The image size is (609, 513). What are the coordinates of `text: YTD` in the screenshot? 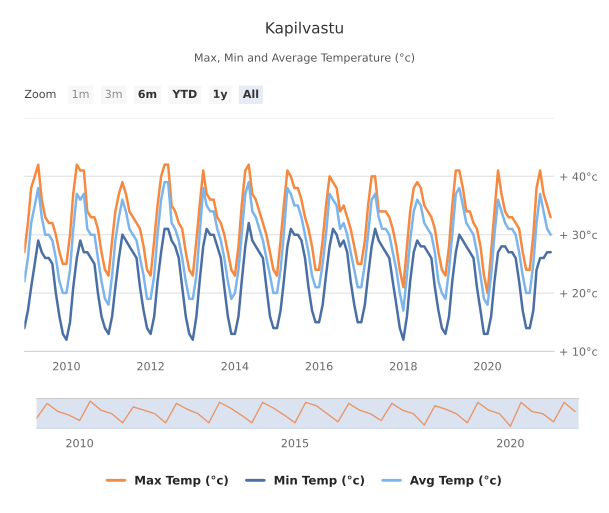 It's located at (184, 94).